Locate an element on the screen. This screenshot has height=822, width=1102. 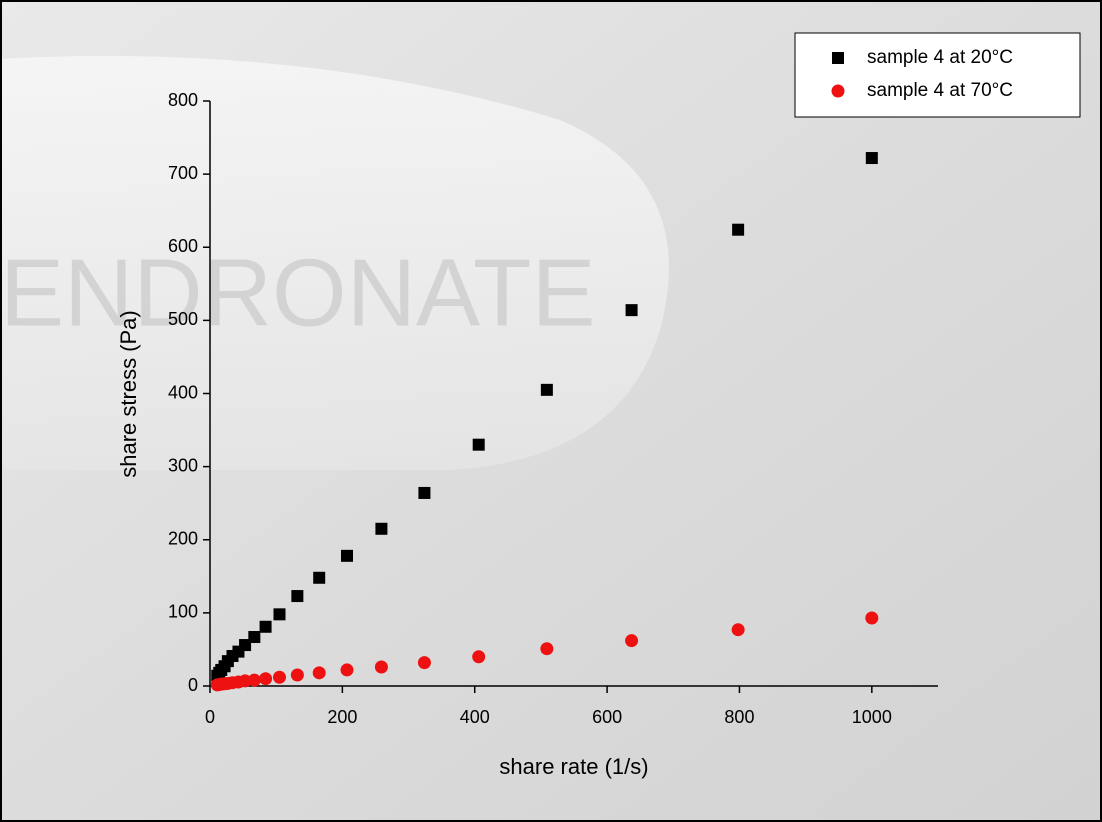
y-tick-label: 500 is located at coordinates (183, 319).